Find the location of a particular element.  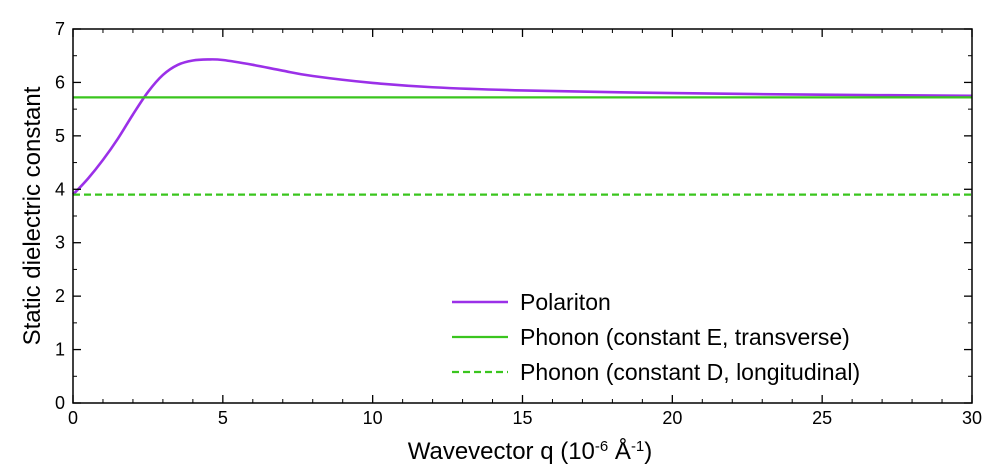

y-tick-label: 5 is located at coordinates (60, 136).